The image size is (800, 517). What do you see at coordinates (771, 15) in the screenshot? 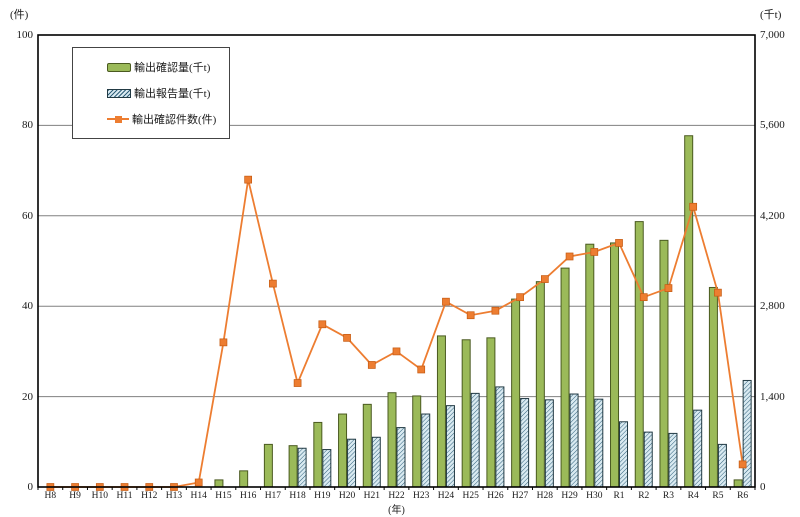
I see `right-axis-unit-label: (千t)` at bounding box center [771, 15].